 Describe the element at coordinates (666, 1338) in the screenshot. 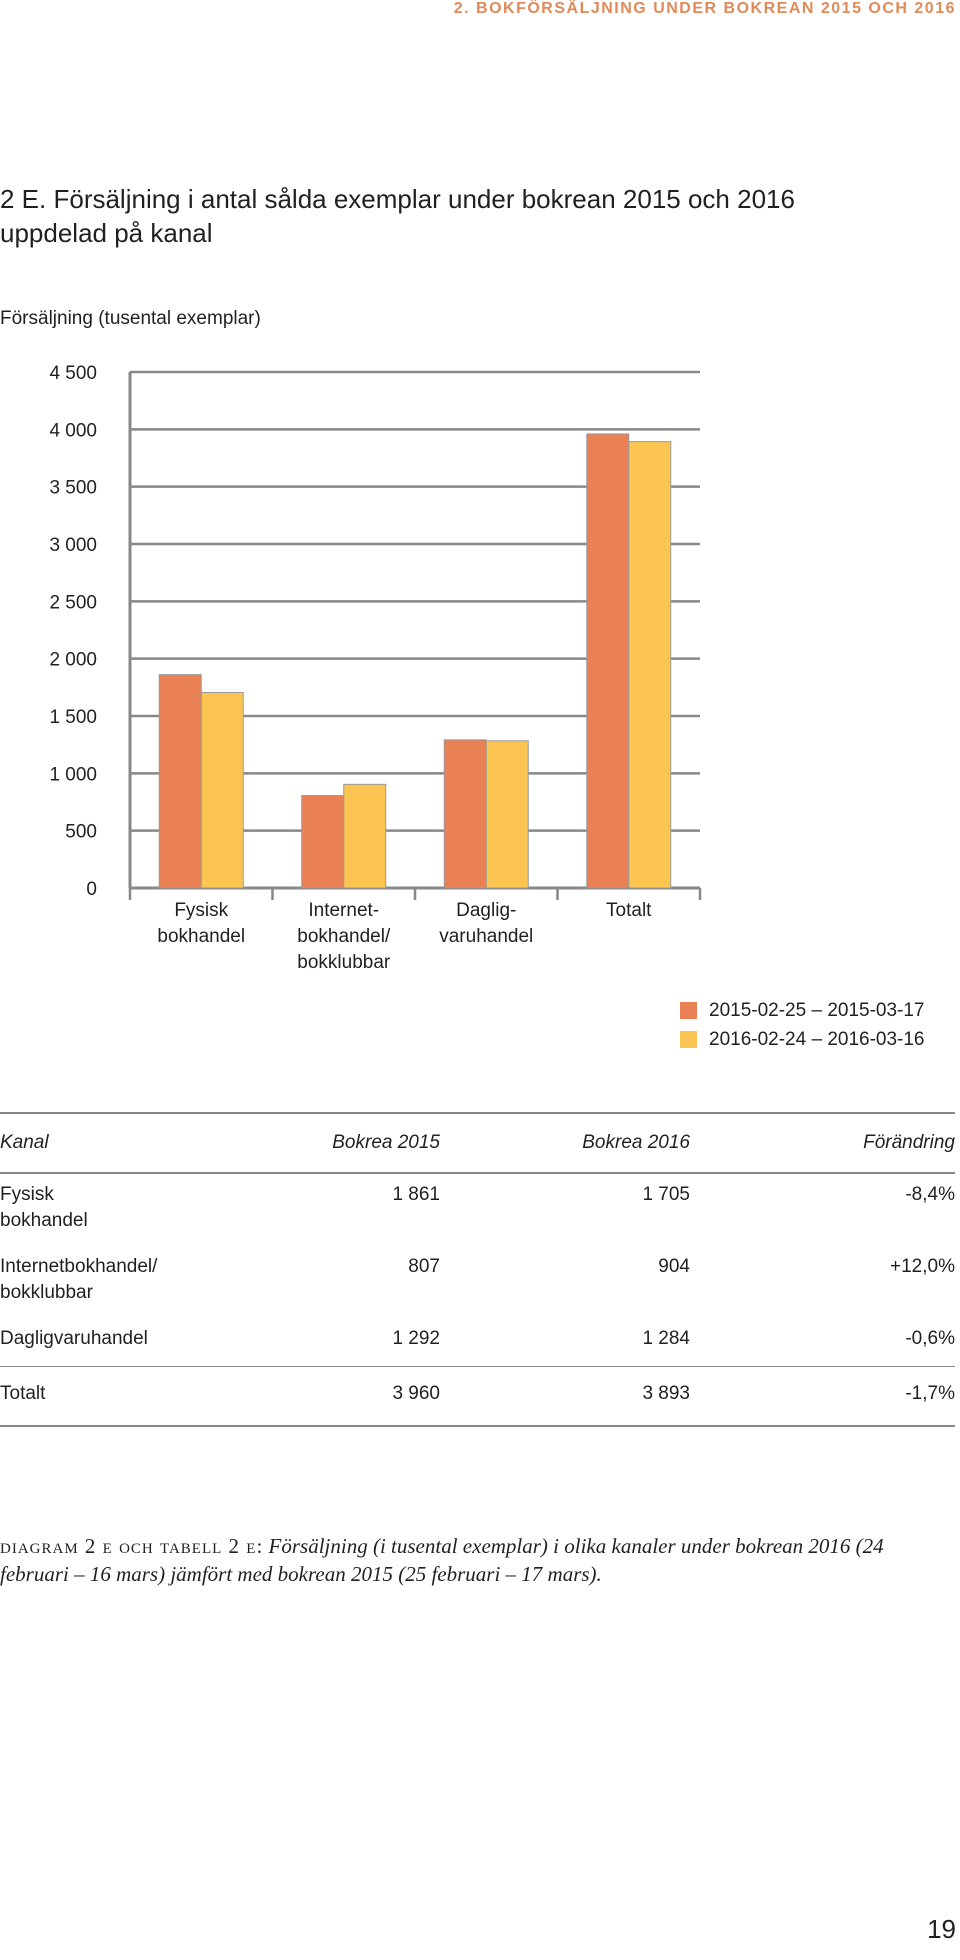

I see `cell-bokrea-2016: 1 284` at that location.